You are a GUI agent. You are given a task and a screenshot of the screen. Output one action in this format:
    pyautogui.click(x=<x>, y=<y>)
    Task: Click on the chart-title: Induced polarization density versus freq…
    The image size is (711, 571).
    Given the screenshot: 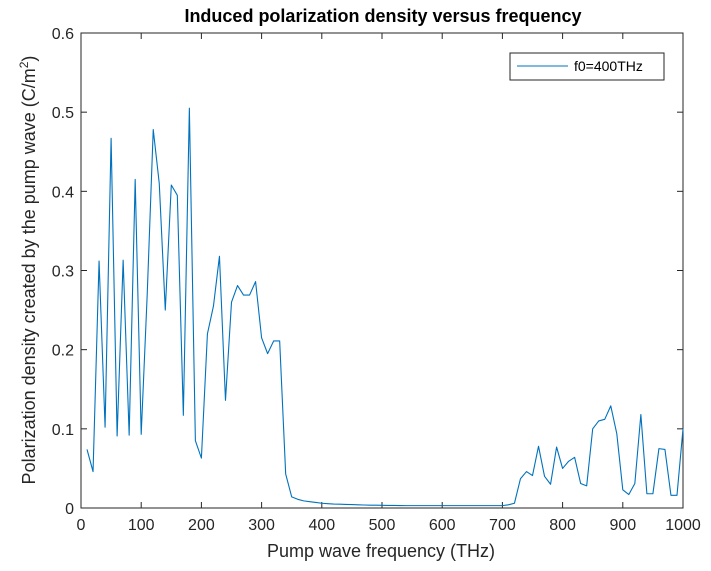 What is the action you would take?
    pyautogui.click(x=382, y=16)
    